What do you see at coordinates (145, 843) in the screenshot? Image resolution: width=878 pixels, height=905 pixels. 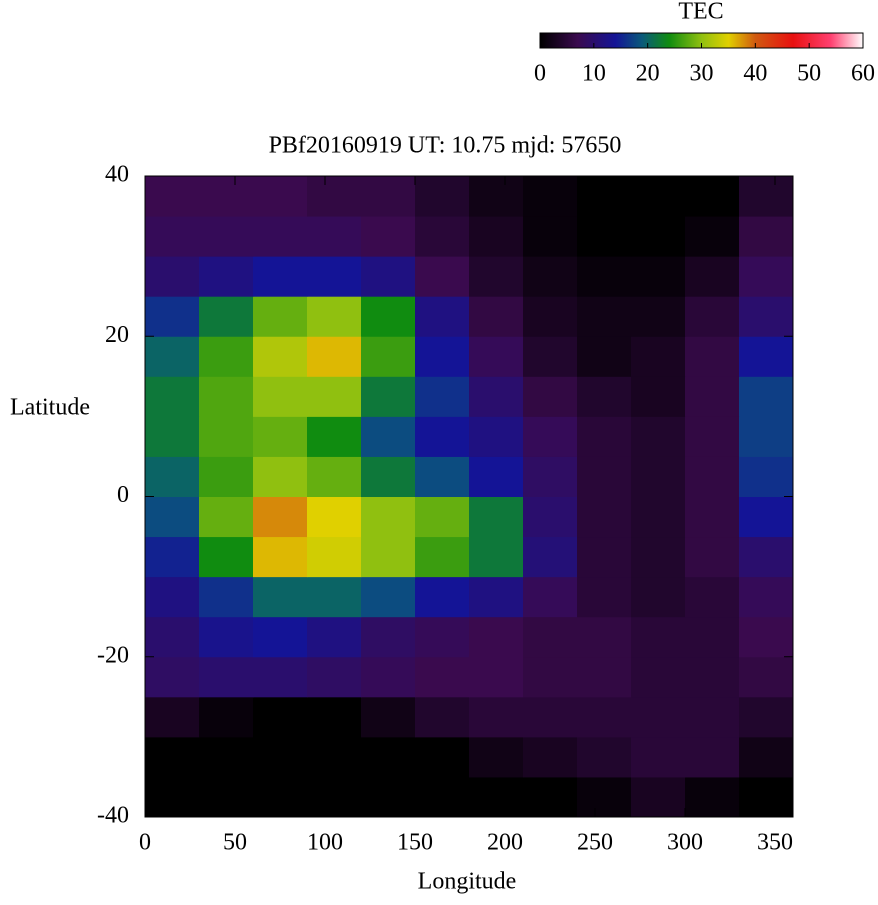 I see `x-tick-label: 0` at bounding box center [145, 843].